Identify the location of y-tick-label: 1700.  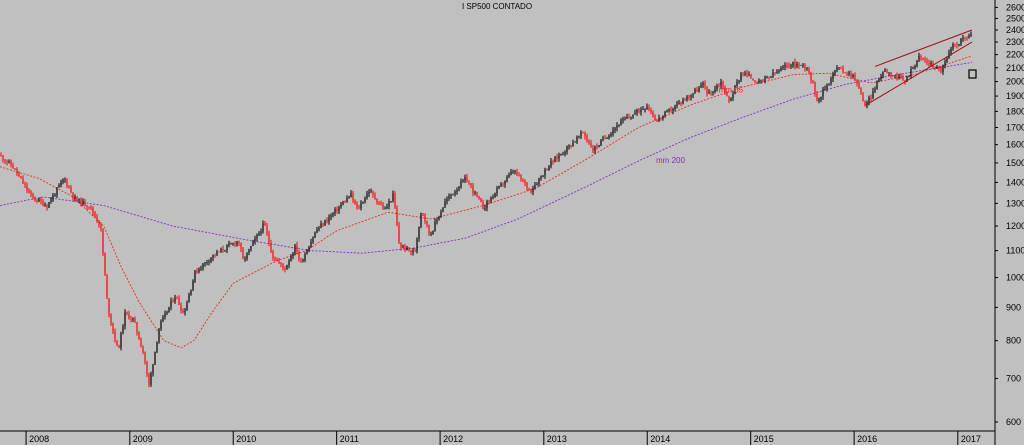
(1015, 128).